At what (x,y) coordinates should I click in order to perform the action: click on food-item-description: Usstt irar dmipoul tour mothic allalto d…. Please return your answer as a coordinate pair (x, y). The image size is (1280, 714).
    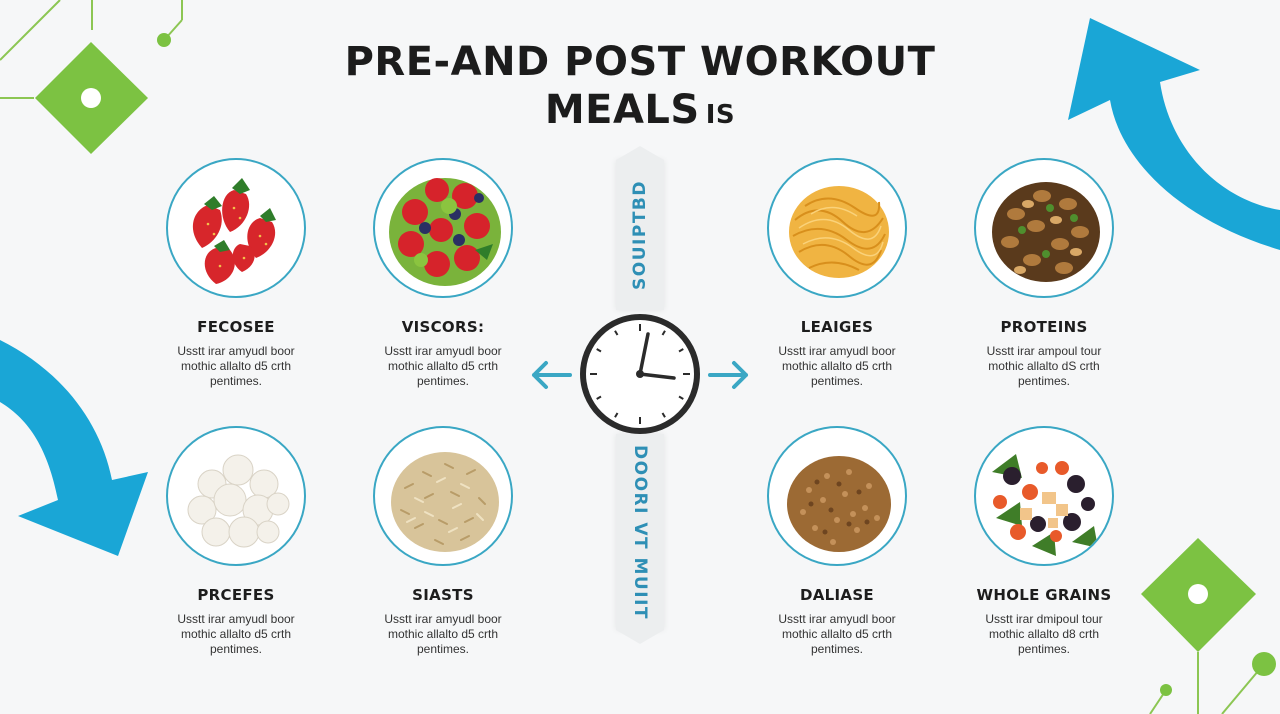
    Looking at the image, I should click on (1044, 634).